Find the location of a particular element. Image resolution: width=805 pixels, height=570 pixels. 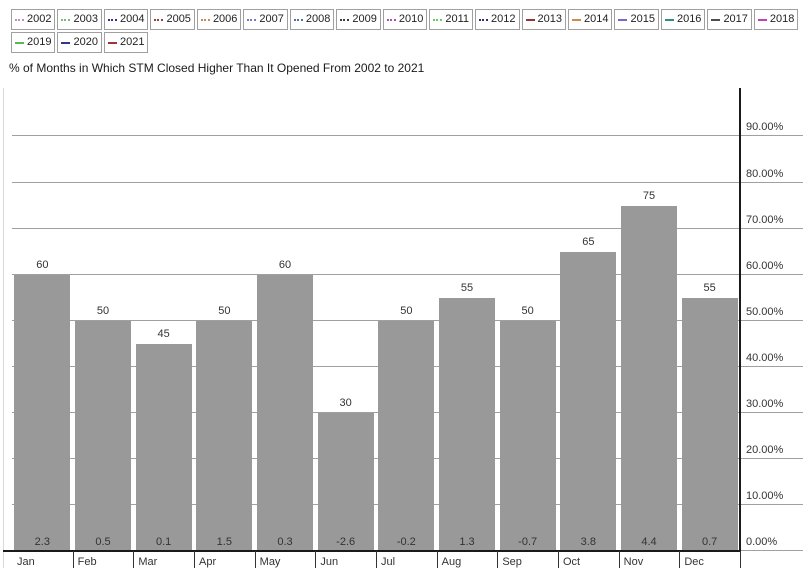

legend-year-label: 2009 is located at coordinates (364, 19).